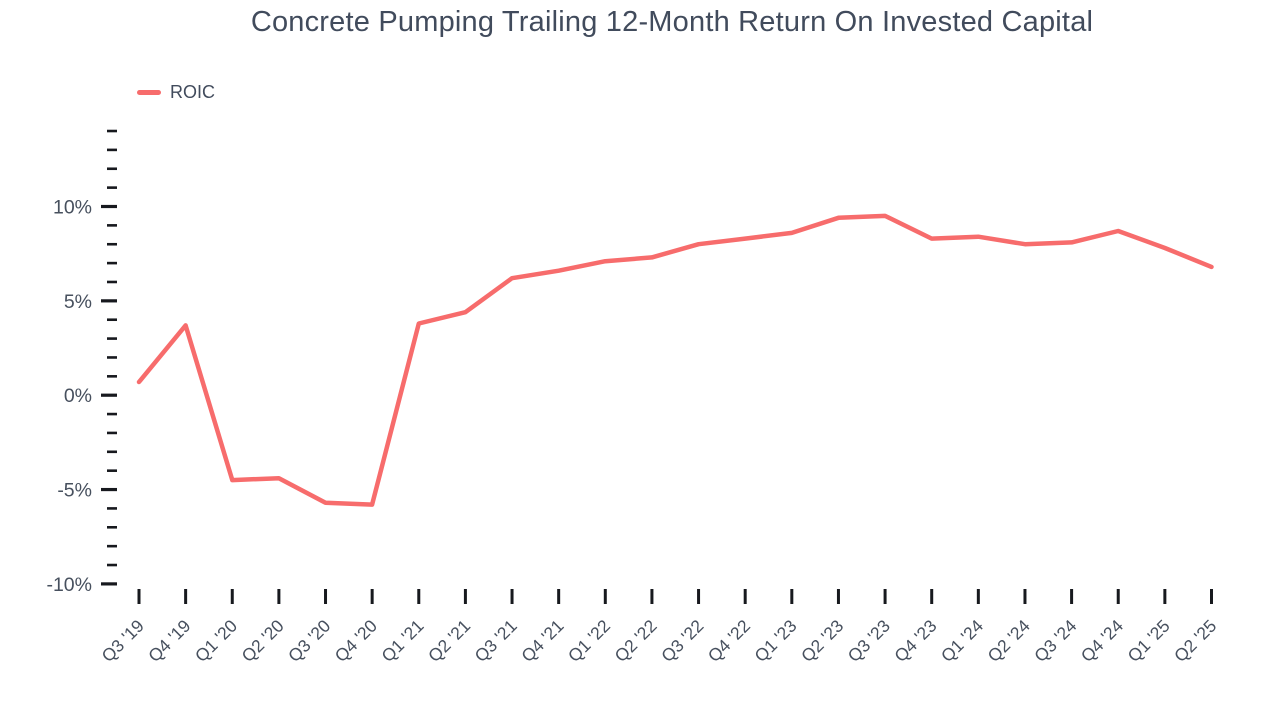 This screenshot has width=1280, height=720. Describe the element at coordinates (78, 302) in the screenshot. I see `y-tick-label: 5%` at that location.